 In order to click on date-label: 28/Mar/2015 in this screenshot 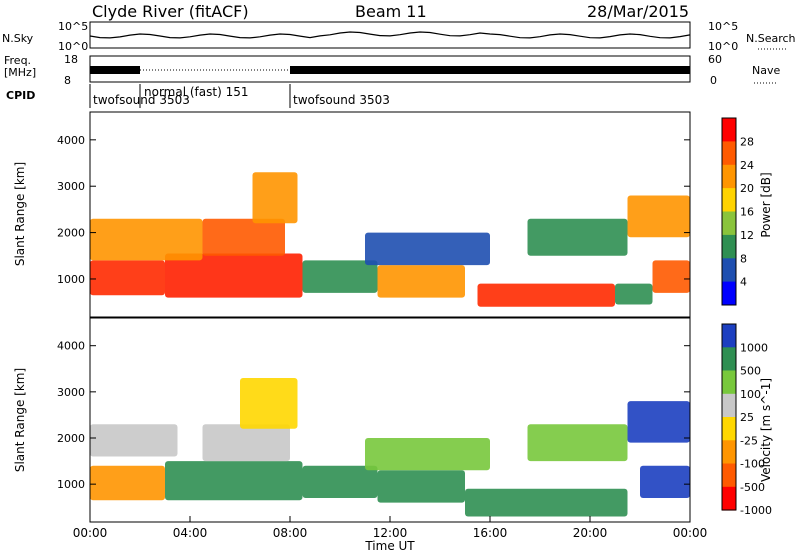, I will do `click(638, 11)`.